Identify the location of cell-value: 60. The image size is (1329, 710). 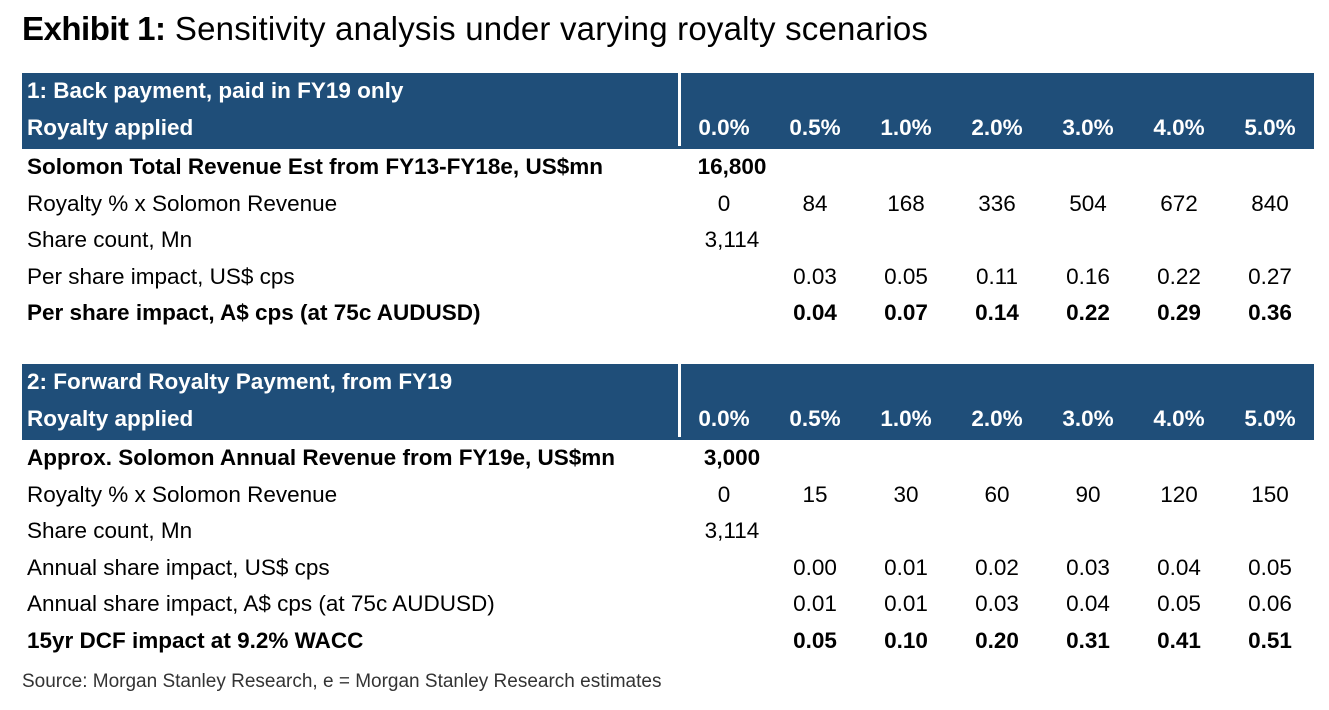
(997, 494).